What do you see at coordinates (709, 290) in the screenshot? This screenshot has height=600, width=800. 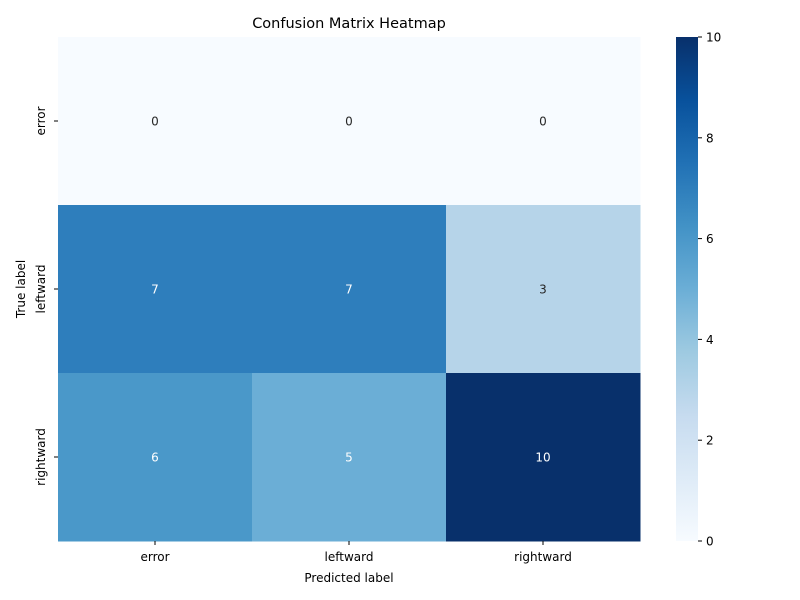 I see `colorbar-ticks: 0 2 4 6 8 10` at bounding box center [709, 290].